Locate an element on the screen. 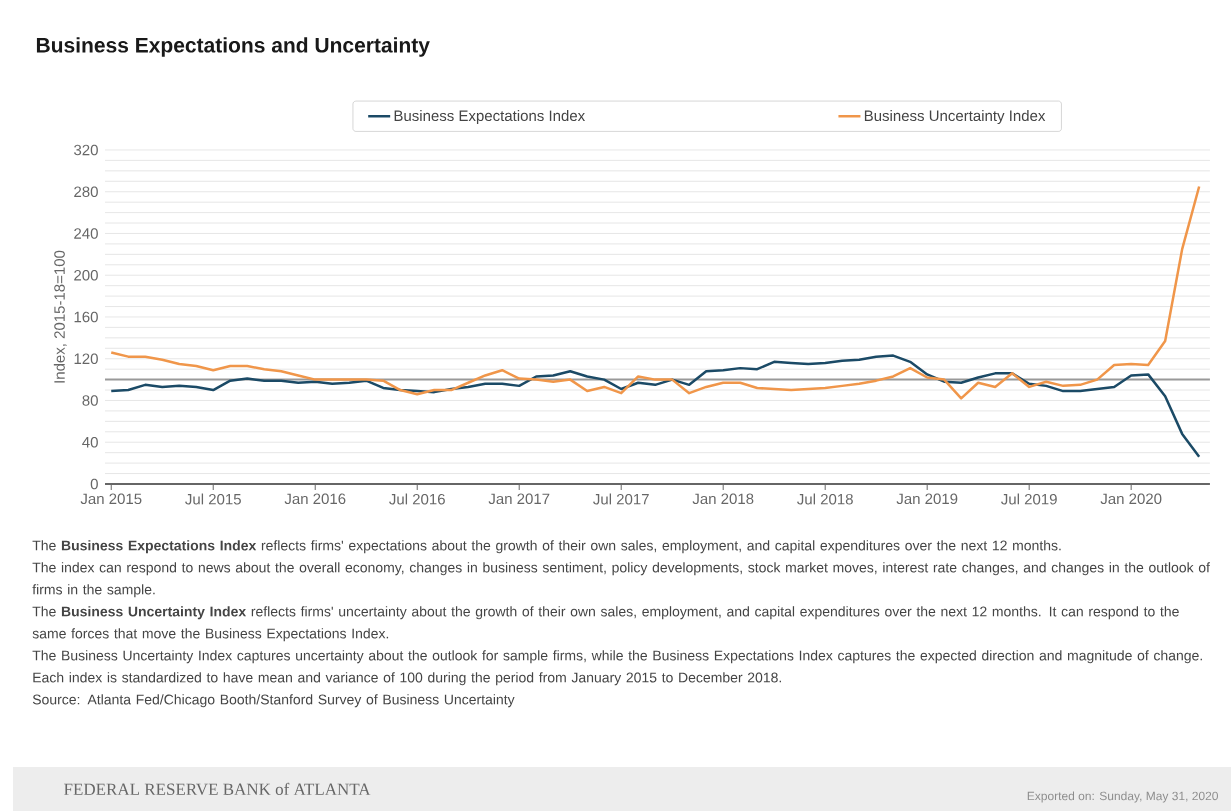  text: The Business Uncertainty Index reflects firms' uncertainty about the growth of their own sales, employment, and capital expenditures over the next 12 months. It can respond to the same forces that move the Business Expectations Index. is located at coordinates (605, 624).